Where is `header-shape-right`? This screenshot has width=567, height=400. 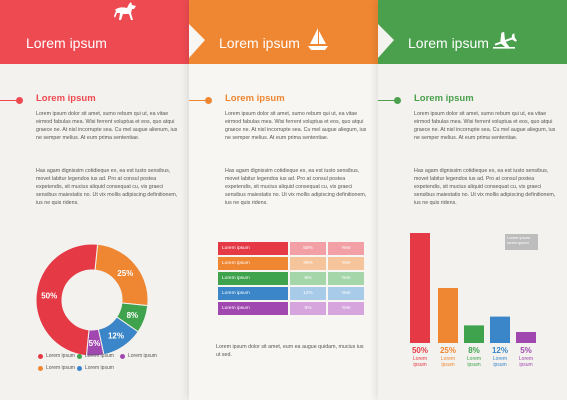
header-shape-right is located at coordinates (472, 32).